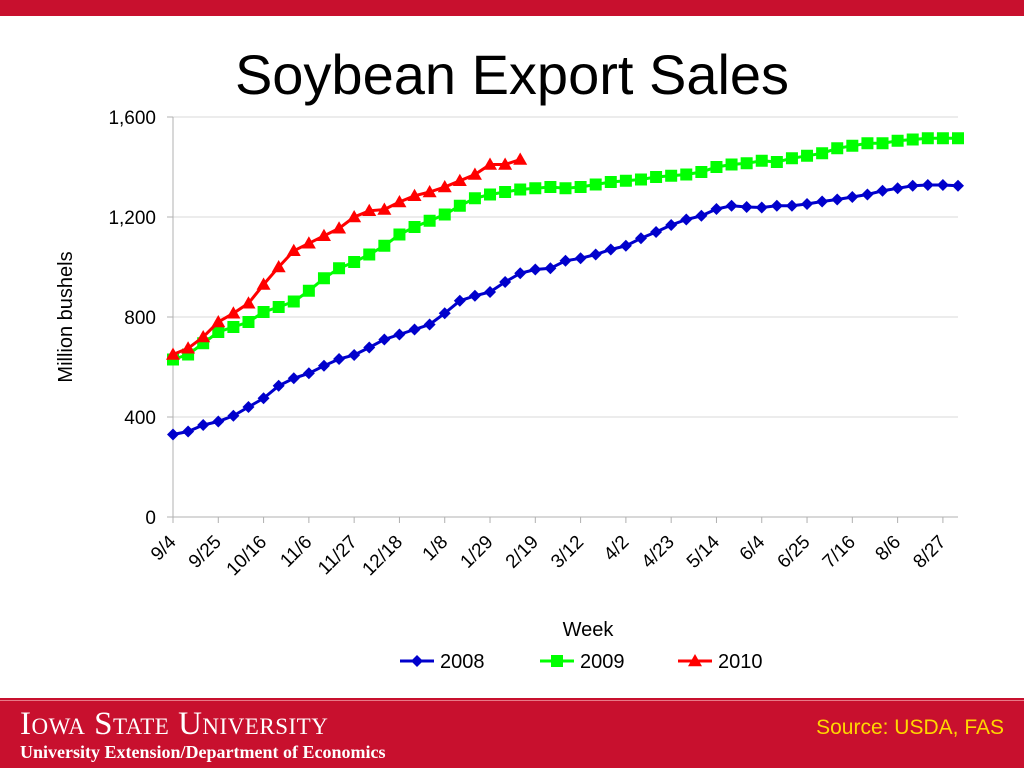 The height and width of the screenshot is (768, 1024). Describe the element at coordinates (383, 556) in the screenshot. I see `x-tick-label: 12/18` at that location.